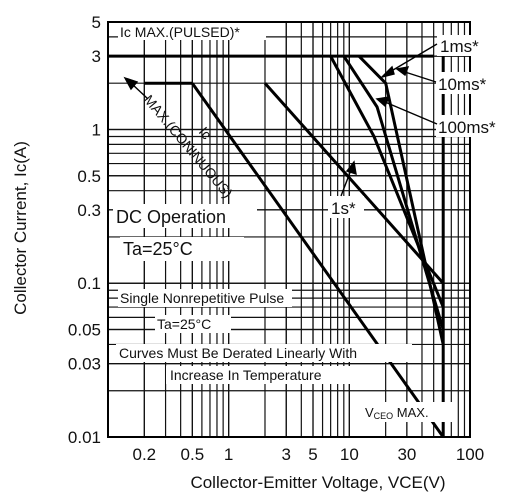 The image size is (532, 496). I want to click on derate-label-line1: Curves Must Be Derated Linearly With, so click(238, 353).